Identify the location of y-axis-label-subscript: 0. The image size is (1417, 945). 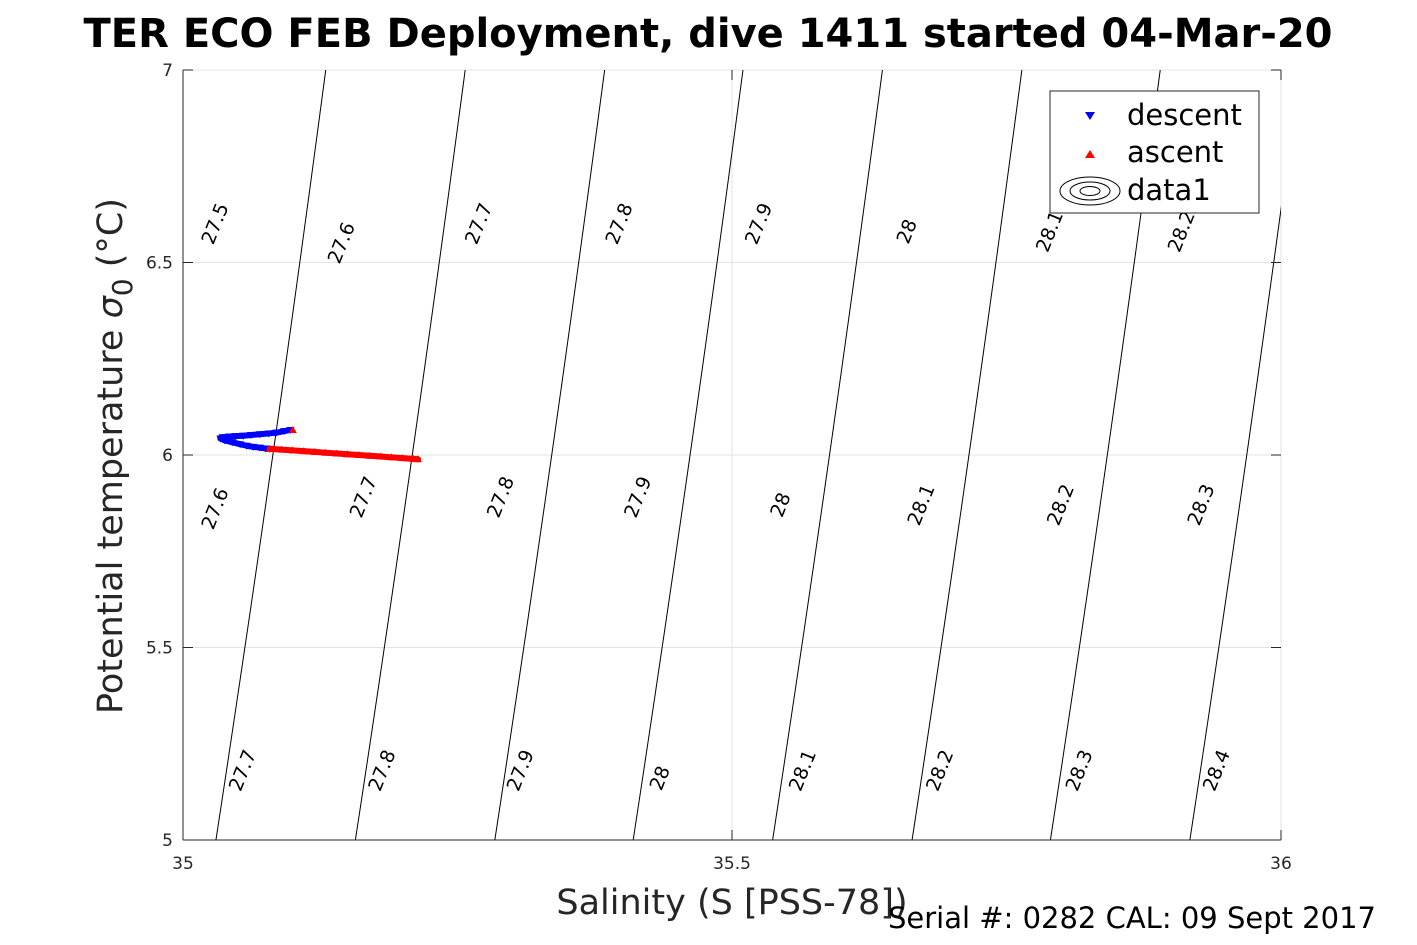
(122, 287).